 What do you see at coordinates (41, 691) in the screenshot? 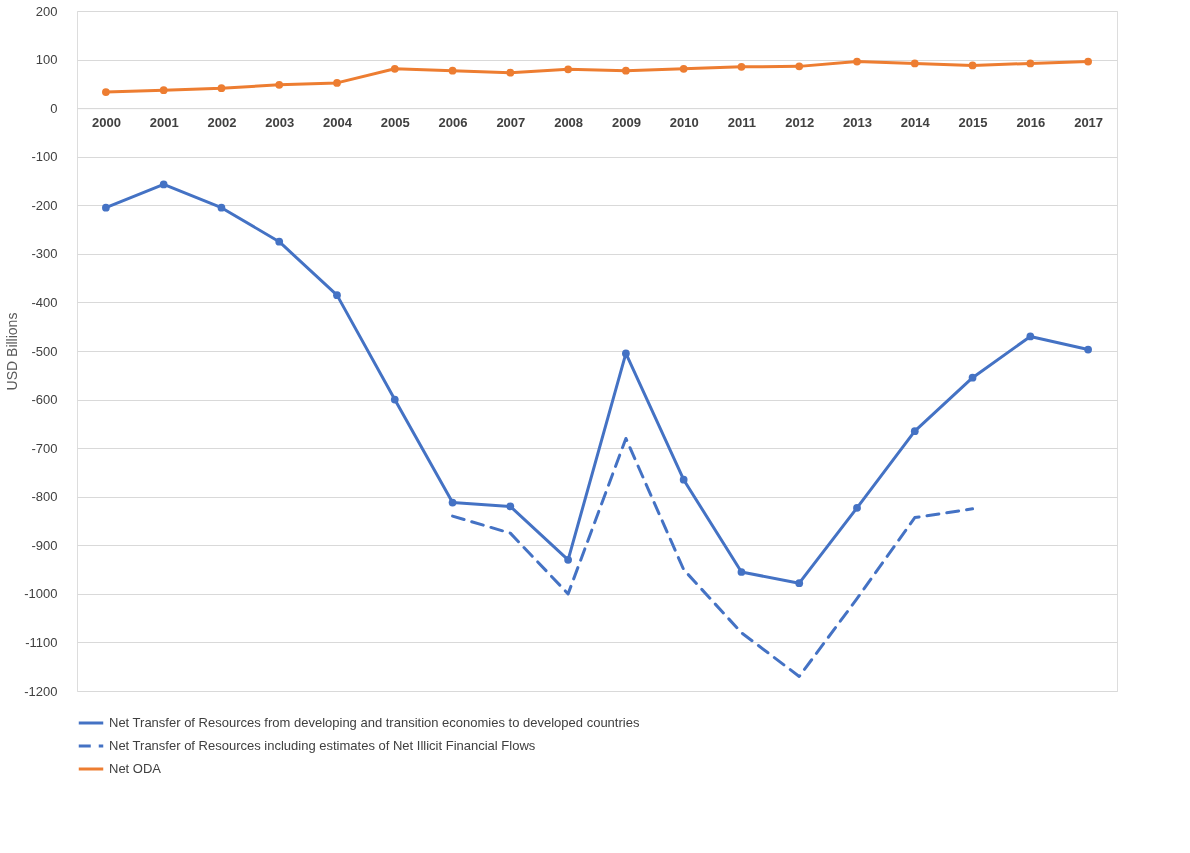
I see `y-tick-label: -1200` at bounding box center [41, 691].